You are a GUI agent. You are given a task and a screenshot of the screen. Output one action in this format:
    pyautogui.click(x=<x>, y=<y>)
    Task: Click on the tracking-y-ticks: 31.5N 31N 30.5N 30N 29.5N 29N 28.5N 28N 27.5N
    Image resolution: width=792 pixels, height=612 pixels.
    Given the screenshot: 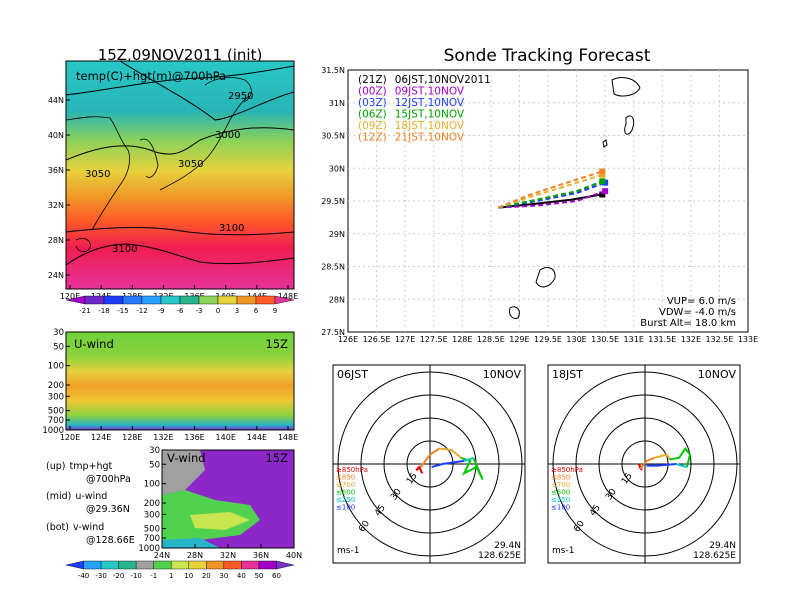 What is the action you would take?
    pyautogui.click(x=333, y=201)
    